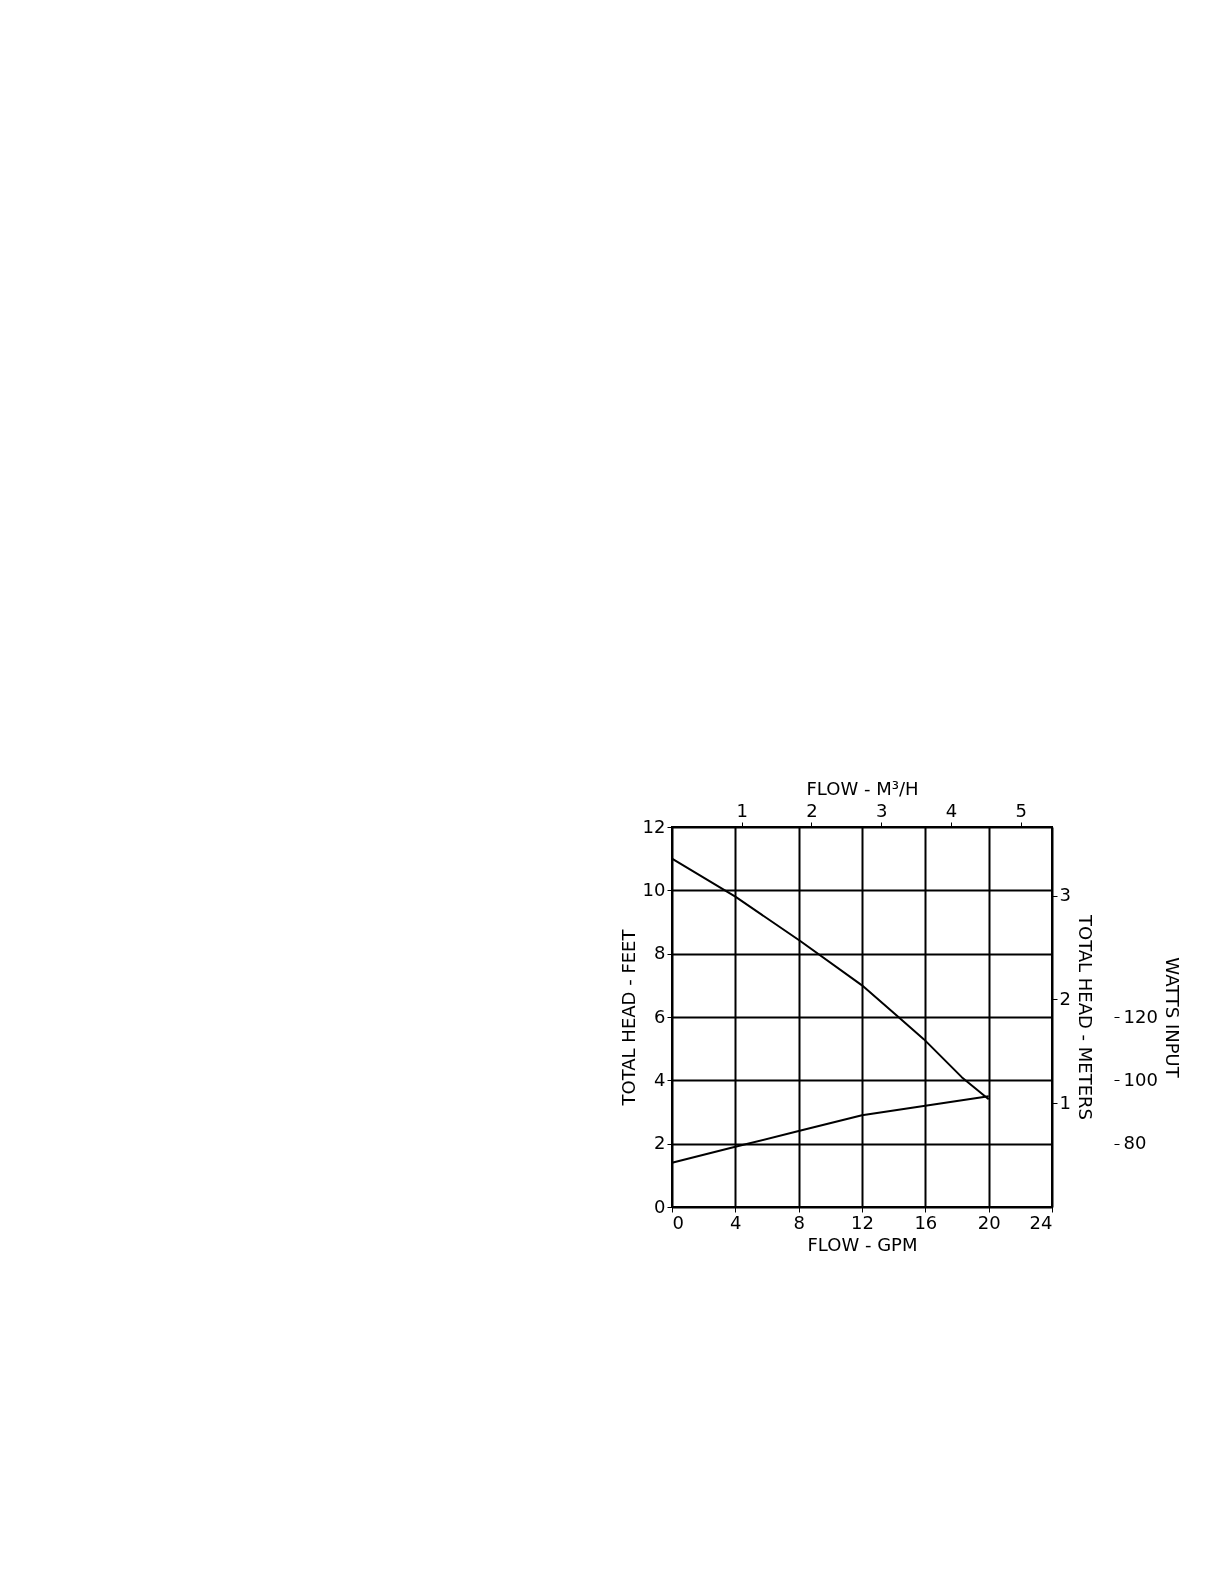 The width and height of the screenshot is (1224, 1584). What do you see at coordinates (1140, 1079) in the screenshot?
I see `y3-tick-label: 100` at bounding box center [1140, 1079].